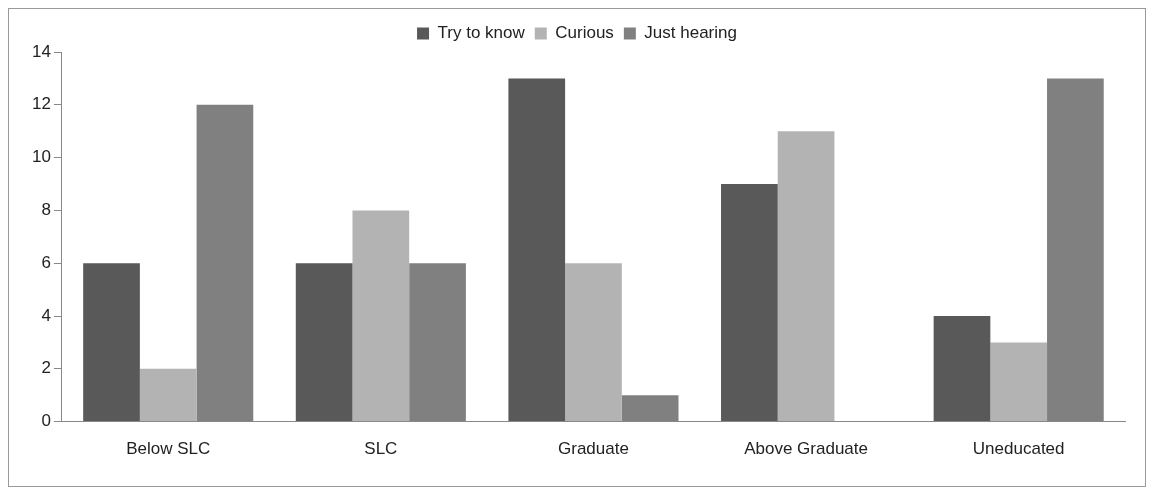 The height and width of the screenshot is (495, 1154). I want to click on y-tick-label: 4, so click(46, 315).